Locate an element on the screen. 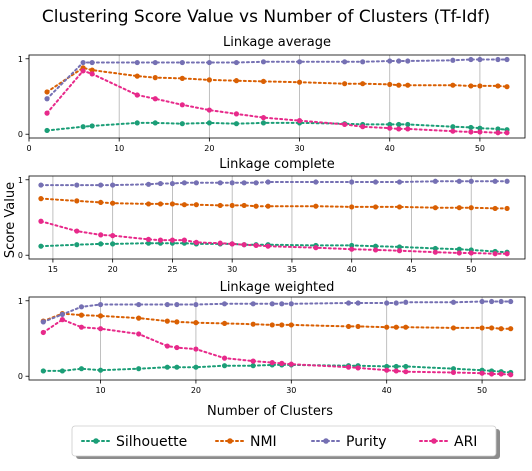  legend-entry-nmi: NMI is located at coordinates (246, 442).